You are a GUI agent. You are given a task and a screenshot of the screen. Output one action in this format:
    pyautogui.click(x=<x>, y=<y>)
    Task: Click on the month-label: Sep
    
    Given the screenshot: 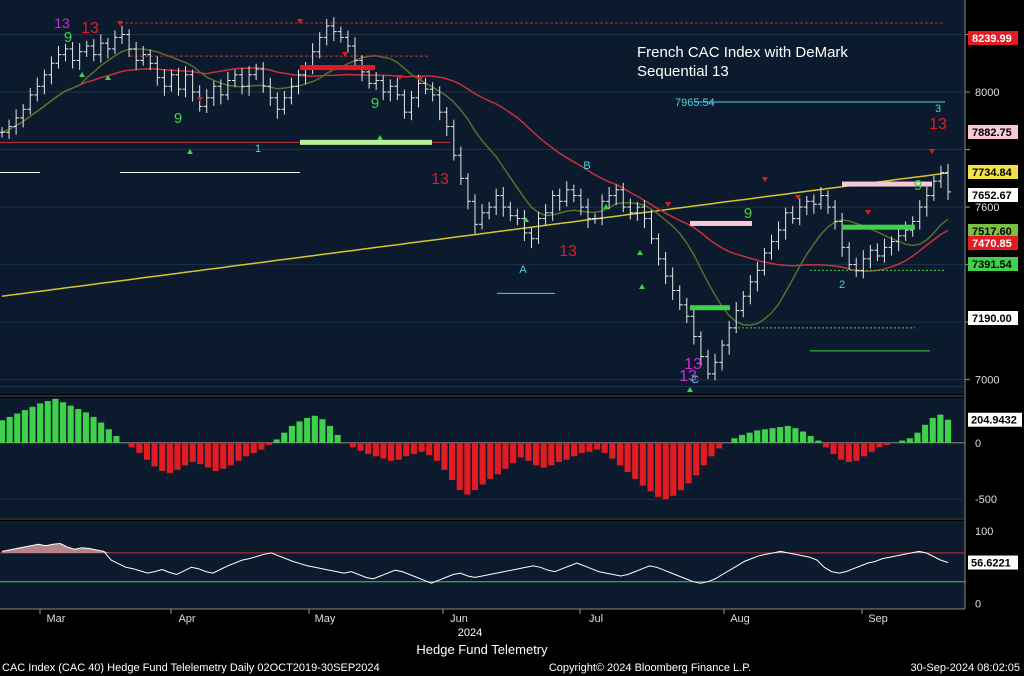 What is the action you would take?
    pyautogui.click(x=878, y=619)
    